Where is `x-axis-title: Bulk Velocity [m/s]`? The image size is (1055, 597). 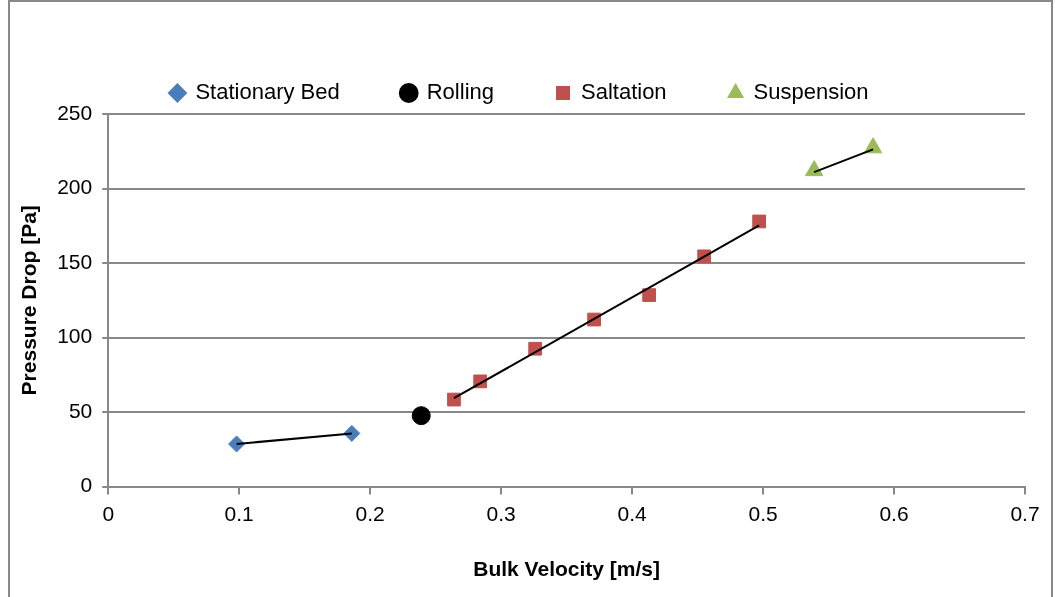 x-axis-title: Bulk Velocity [m/s] is located at coordinates (566, 569).